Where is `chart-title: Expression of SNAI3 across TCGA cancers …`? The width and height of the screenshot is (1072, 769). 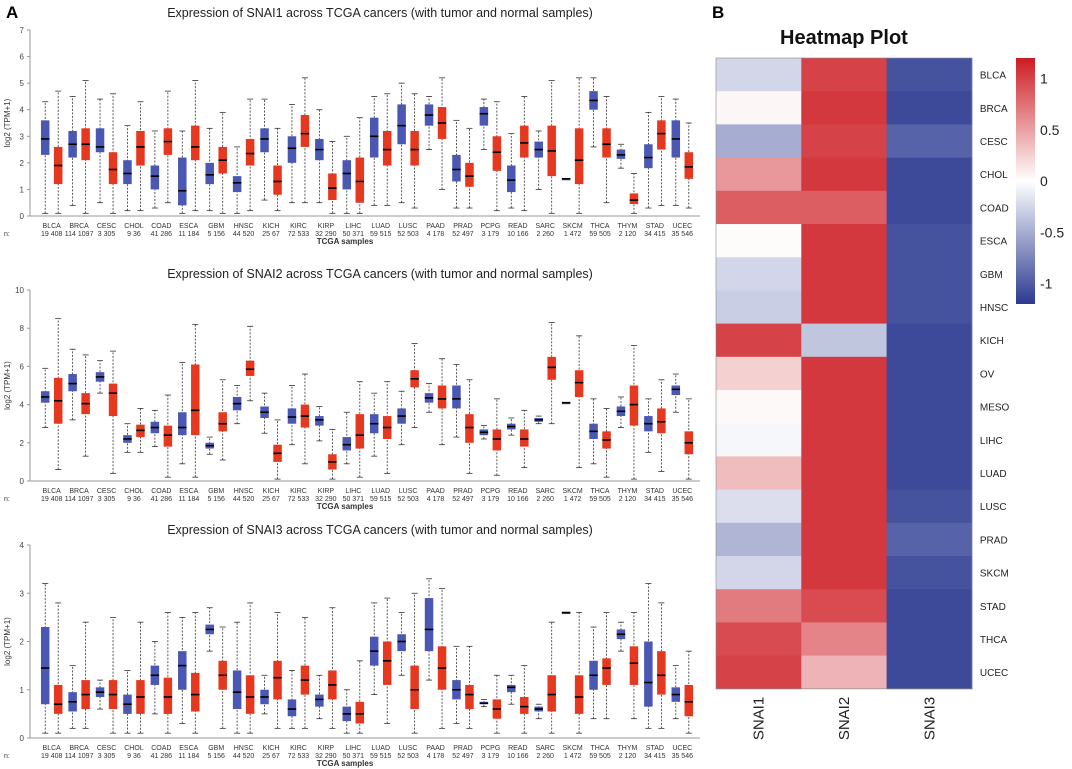
chart-title: Expression of SNAI3 across TCGA cancers … is located at coordinates (380, 530).